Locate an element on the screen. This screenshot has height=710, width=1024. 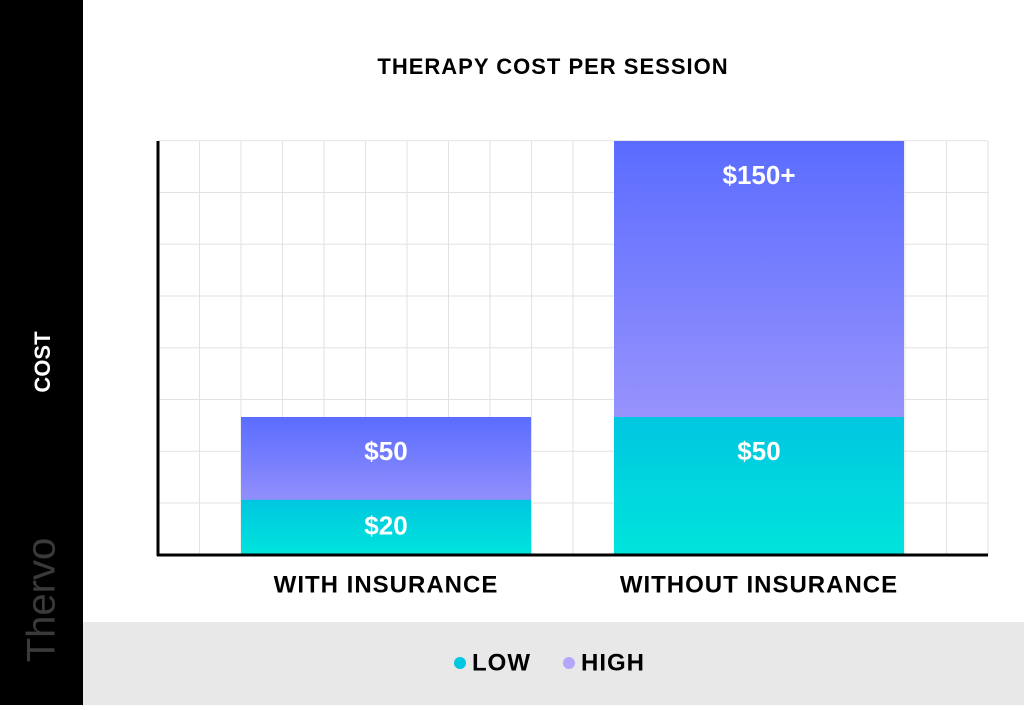
legend-label: HIGH is located at coordinates (613, 662).